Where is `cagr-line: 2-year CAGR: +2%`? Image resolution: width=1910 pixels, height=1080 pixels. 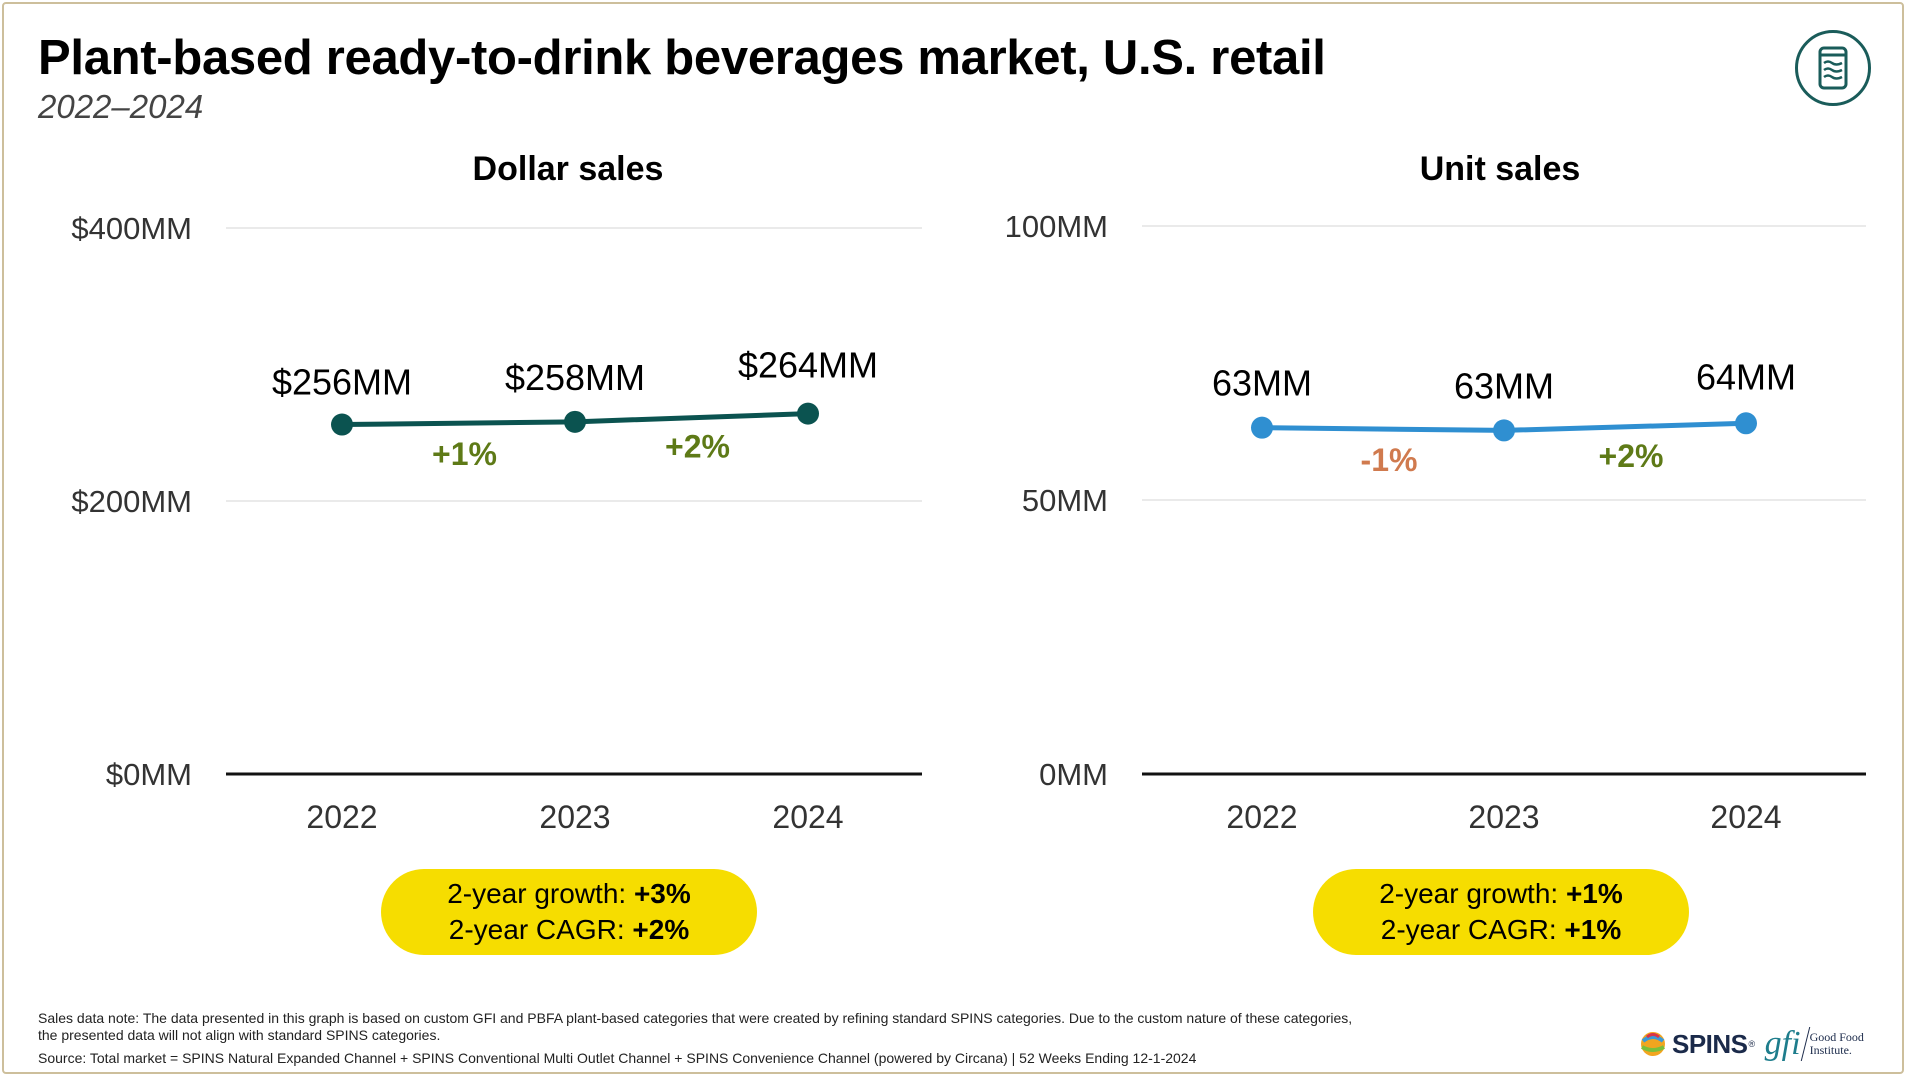
cagr-line: 2-year CAGR: +2% is located at coordinates (569, 929).